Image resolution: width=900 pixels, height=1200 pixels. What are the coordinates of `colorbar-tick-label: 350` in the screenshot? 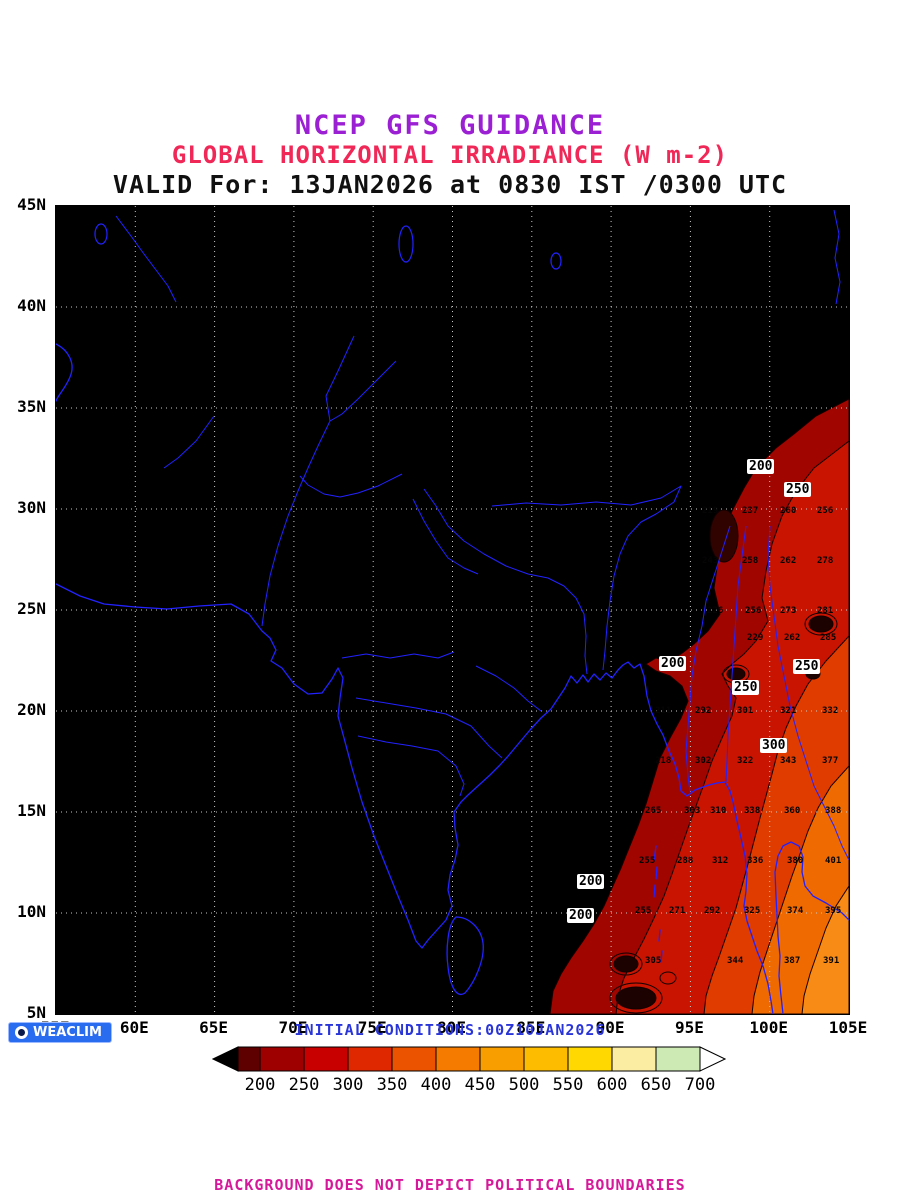 It's located at (392, 1085).